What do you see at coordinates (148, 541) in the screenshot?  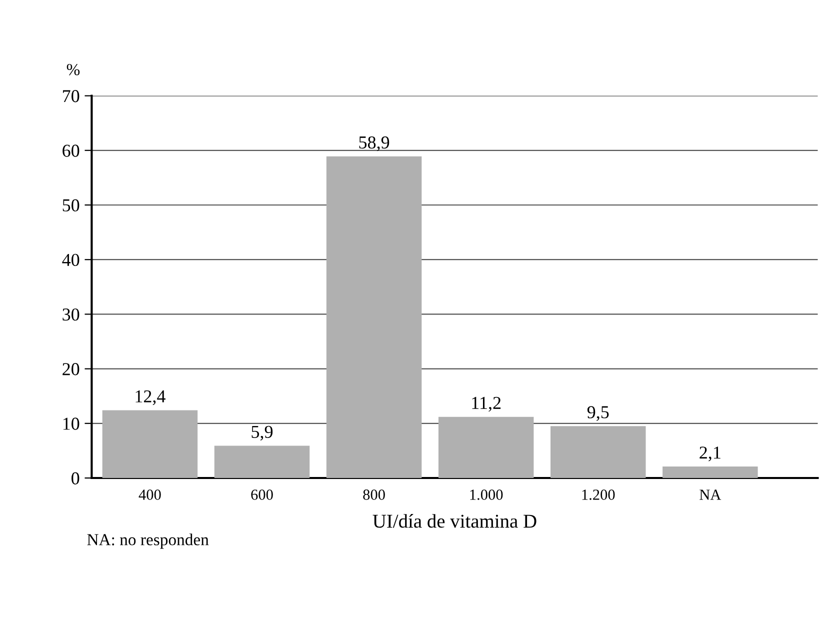 I see `text: NA: no responden` at bounding box center [148, 541].